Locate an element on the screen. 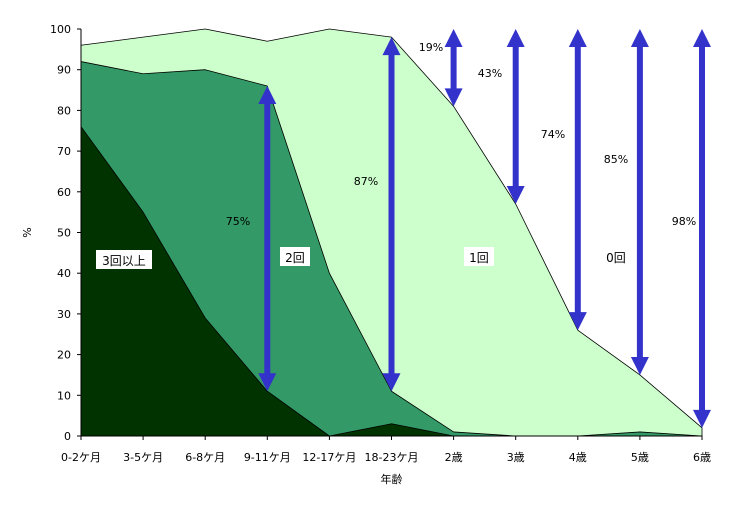 The image size is (750, 508). x-tick-label: 4歳 is located at coordinates (578, 457).